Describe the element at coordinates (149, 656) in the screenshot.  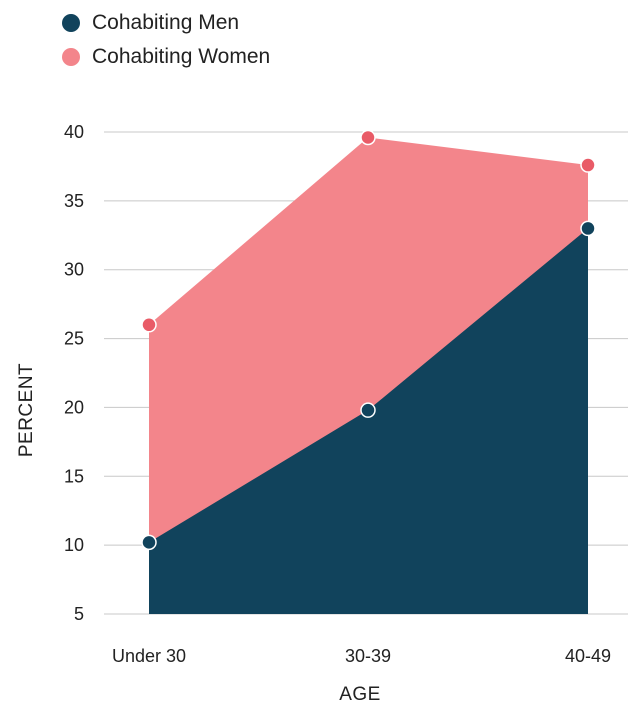
I see `x-tick-label: Under 30` at that location.